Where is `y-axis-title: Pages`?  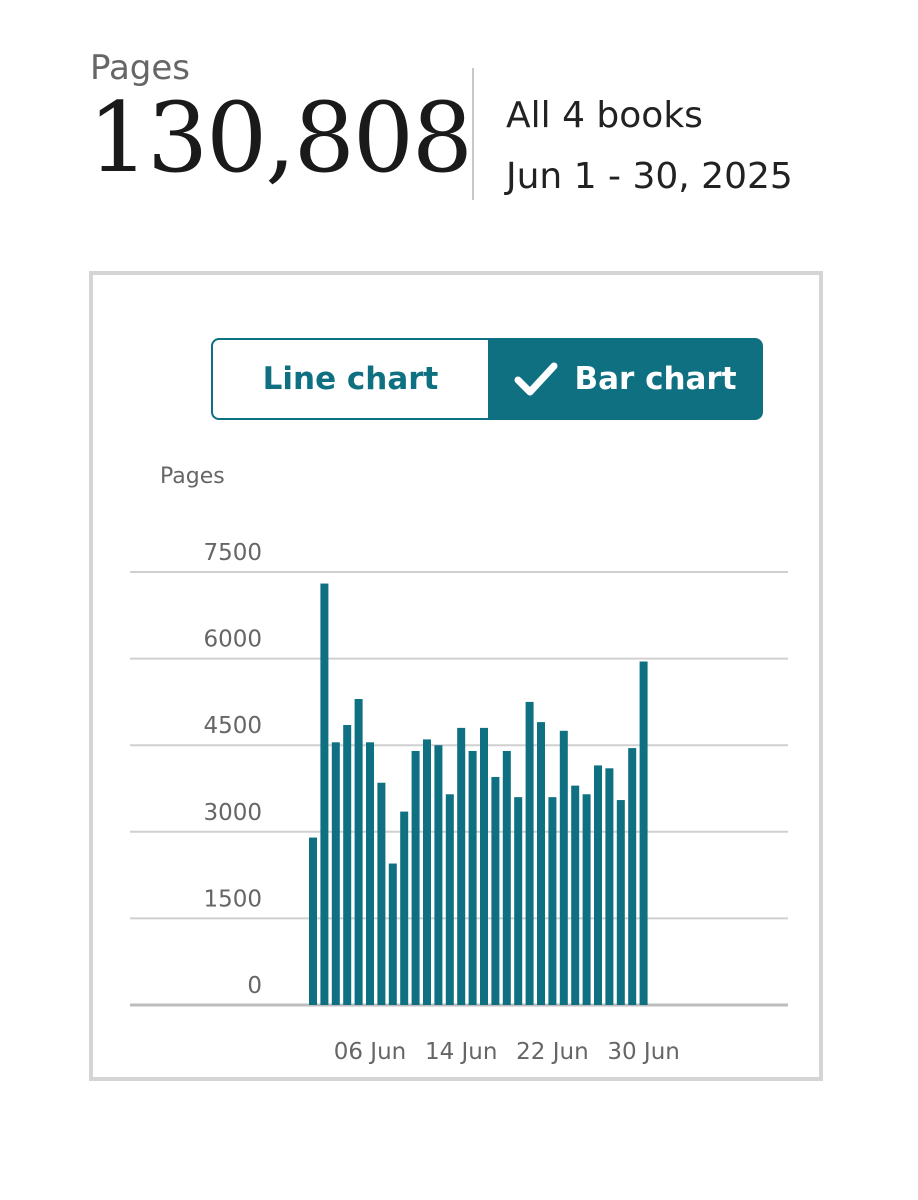
y-axis-title: Pages is located at coordinates (192, 476).